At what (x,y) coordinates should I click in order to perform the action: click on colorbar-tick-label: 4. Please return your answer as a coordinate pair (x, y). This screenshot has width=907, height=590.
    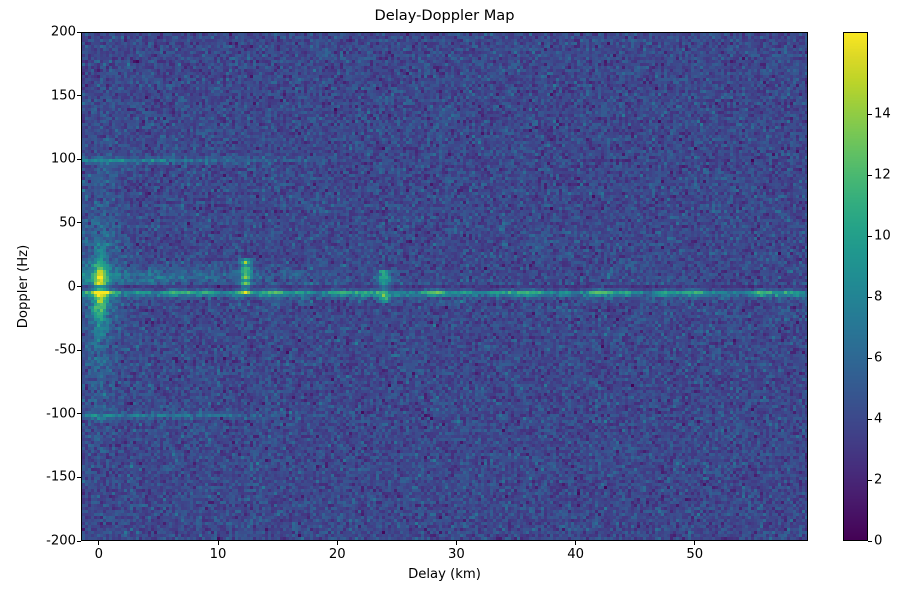
    Looking at the image, I should click on (878, 419).